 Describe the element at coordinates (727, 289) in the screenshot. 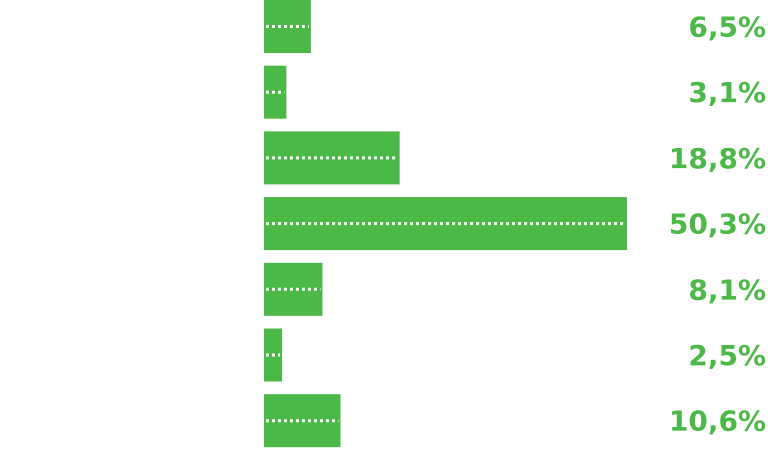

I see `value-label-5: 8,1%` at that location.